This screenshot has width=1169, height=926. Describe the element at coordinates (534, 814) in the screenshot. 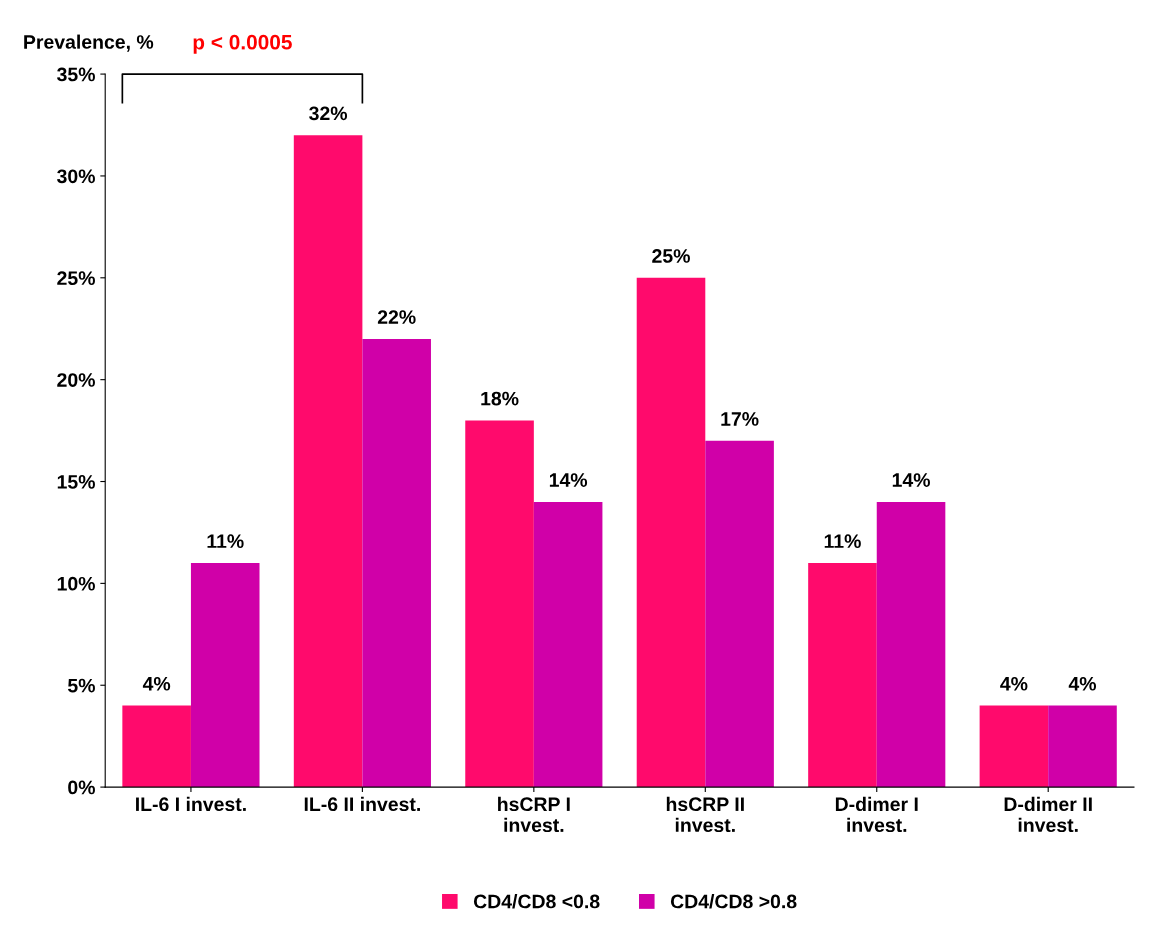

I see `x-tick-label: hsCRP I invest.` at that location.